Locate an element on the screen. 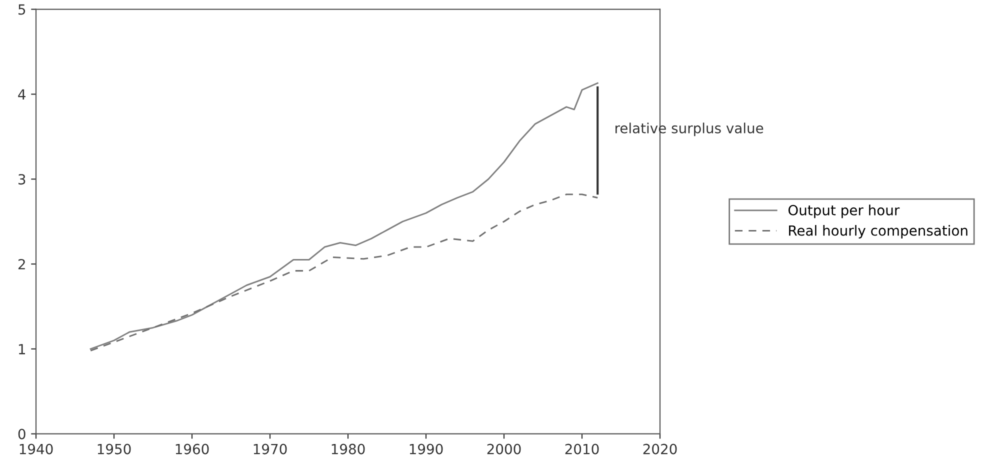 This screenshot has height=464, width=1000. legend-label: Real hourly compensation is located at coordinates (878, 231).